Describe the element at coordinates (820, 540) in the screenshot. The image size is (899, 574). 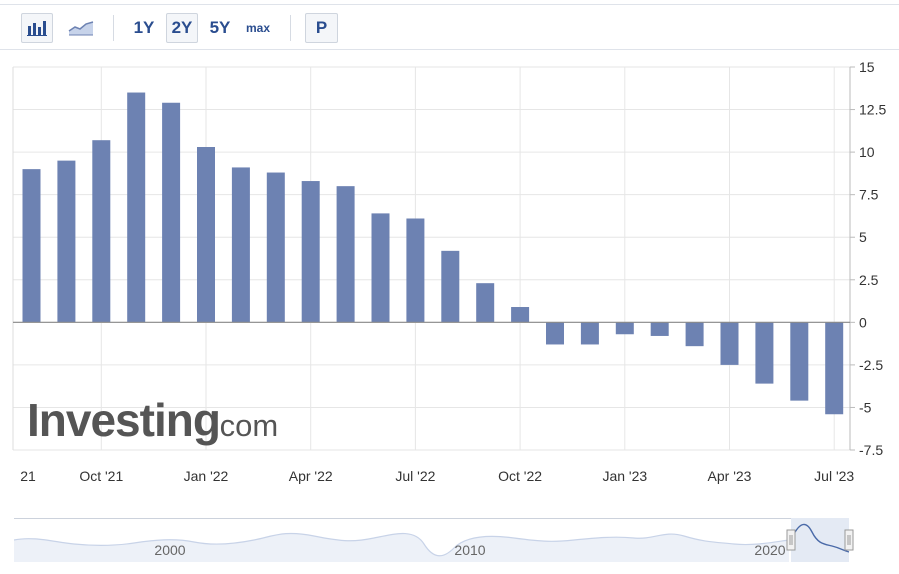
I see `navigator-selection` at that location.